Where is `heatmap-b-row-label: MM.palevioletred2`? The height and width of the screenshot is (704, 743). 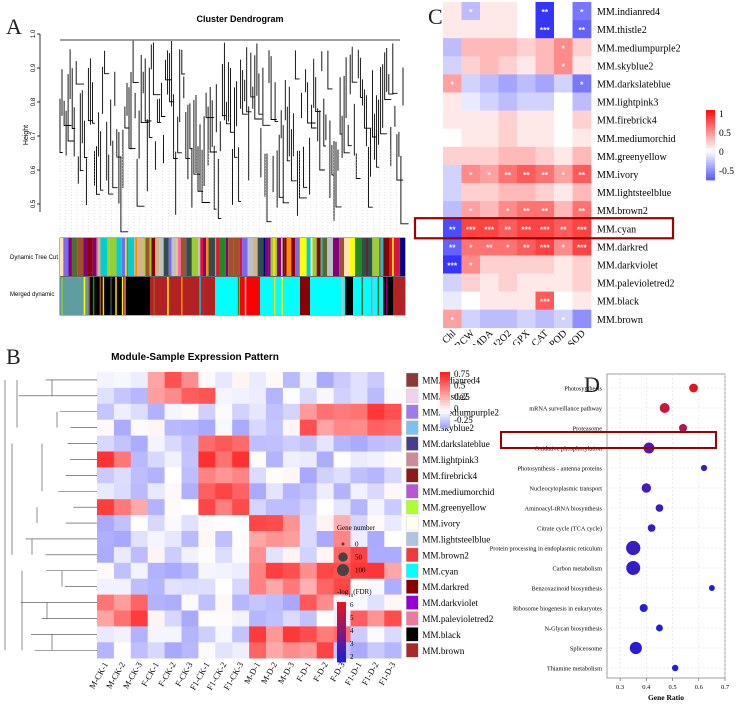 heatmap-b-row-label: MM.palevioletred2 is located at coordinates (458, 619).